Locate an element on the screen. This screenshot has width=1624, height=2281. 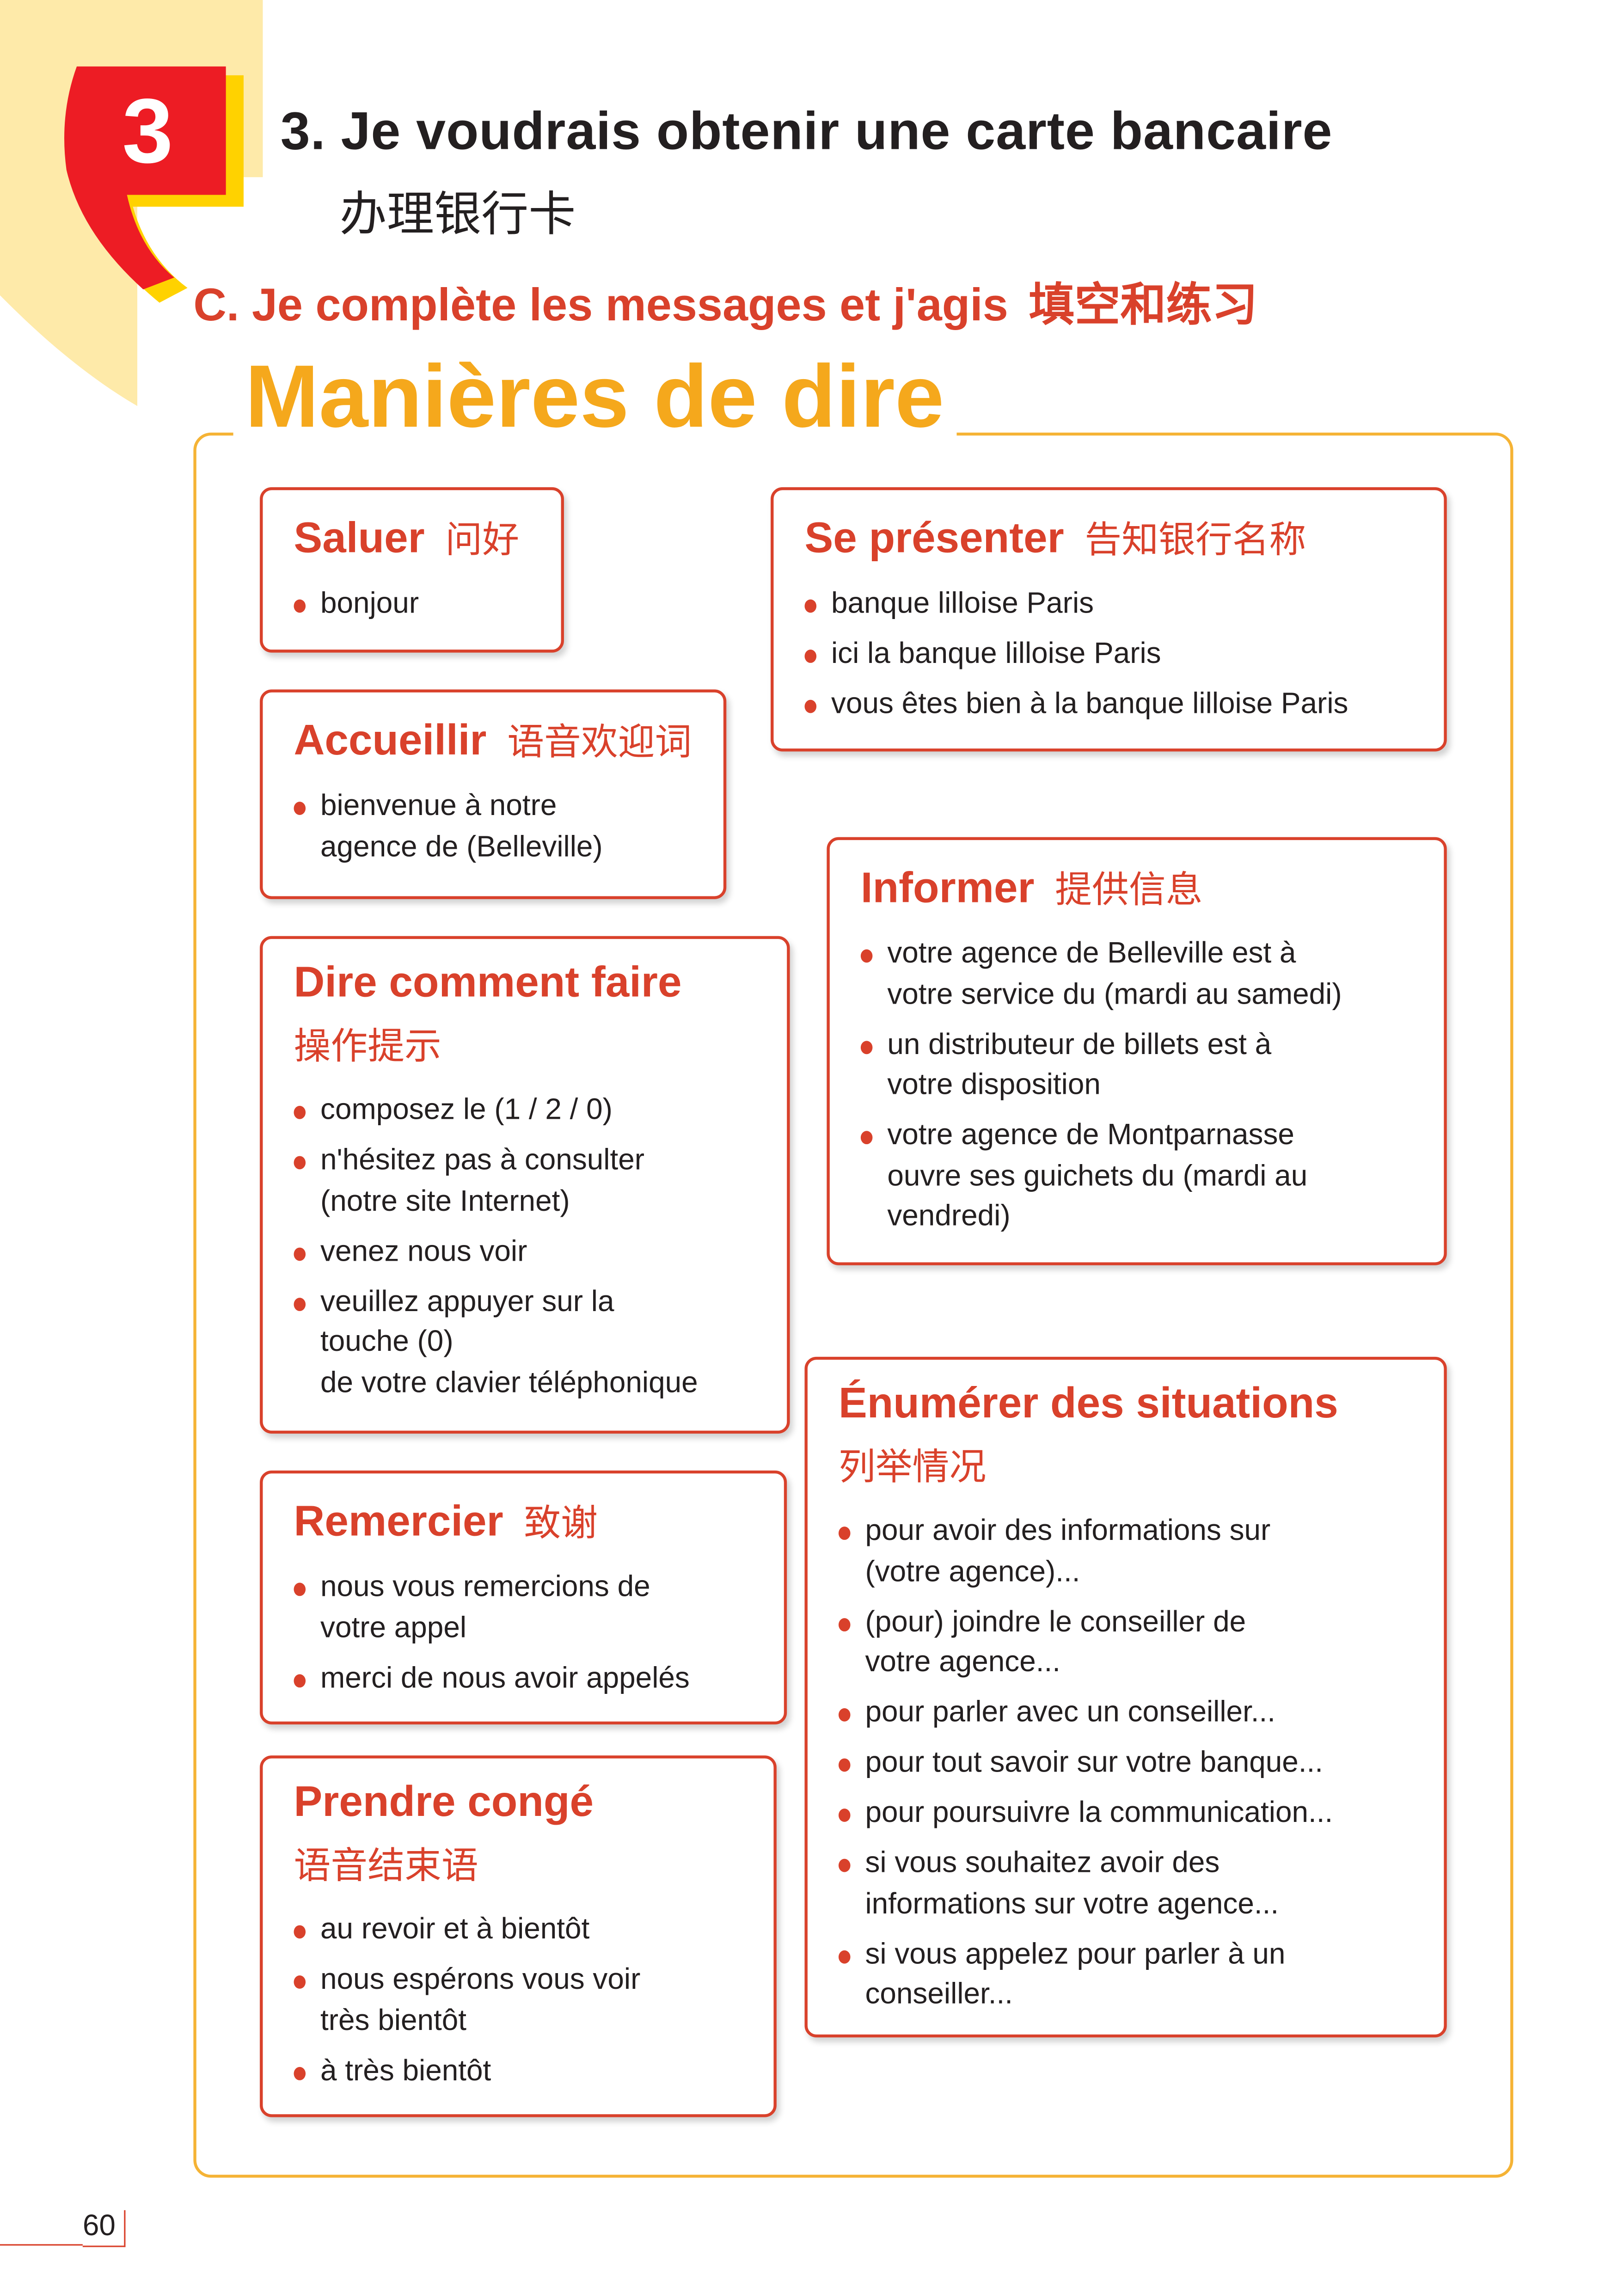
list-item: ici la banque lilloise Paris is located at coordinates (1109, 655).